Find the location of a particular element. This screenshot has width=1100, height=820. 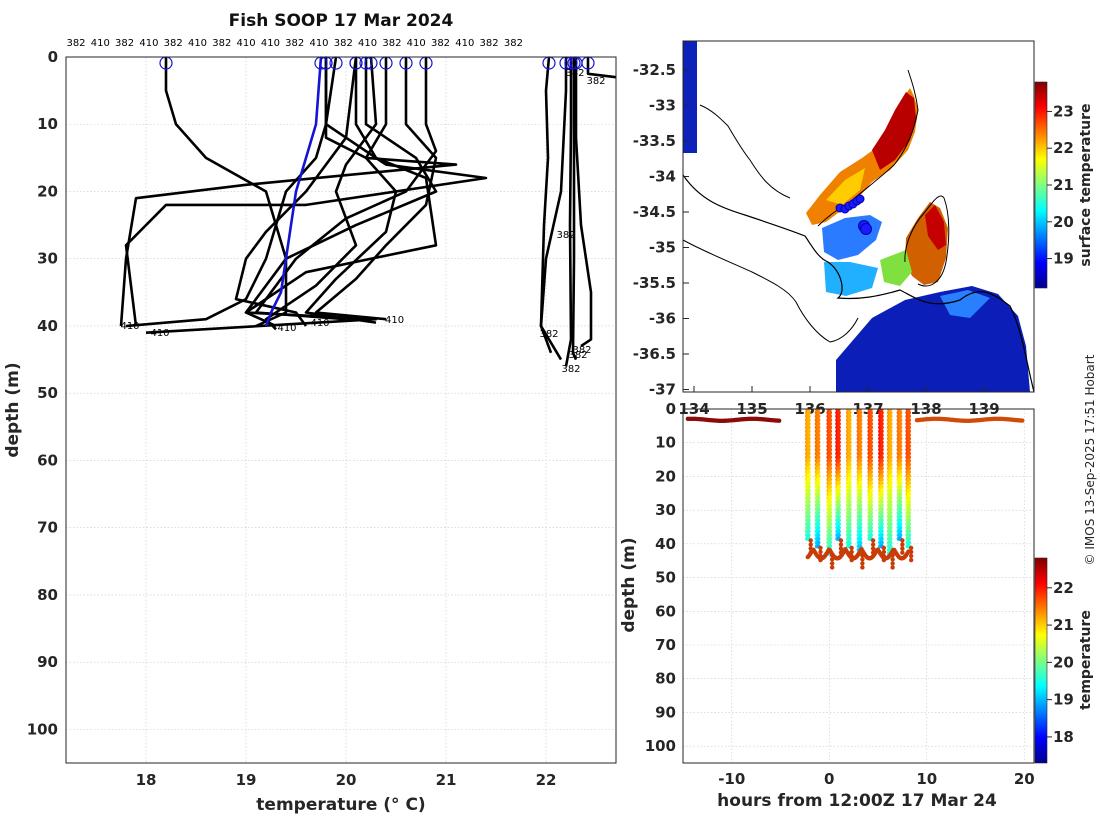

map-colorbar-label: surface temperature is located at coordinates (1086, 184).